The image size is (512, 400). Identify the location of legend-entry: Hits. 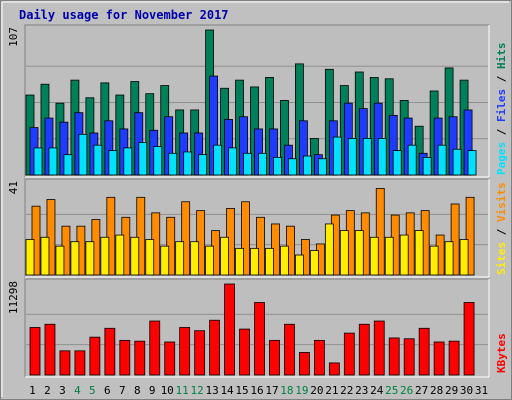
(501, 56).